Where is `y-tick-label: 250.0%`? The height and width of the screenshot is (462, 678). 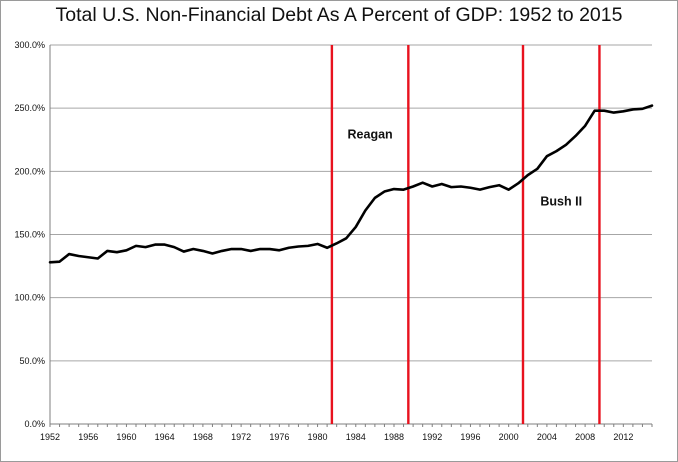 y-tick-label: 250.0% is located at coordinates (29, 108).